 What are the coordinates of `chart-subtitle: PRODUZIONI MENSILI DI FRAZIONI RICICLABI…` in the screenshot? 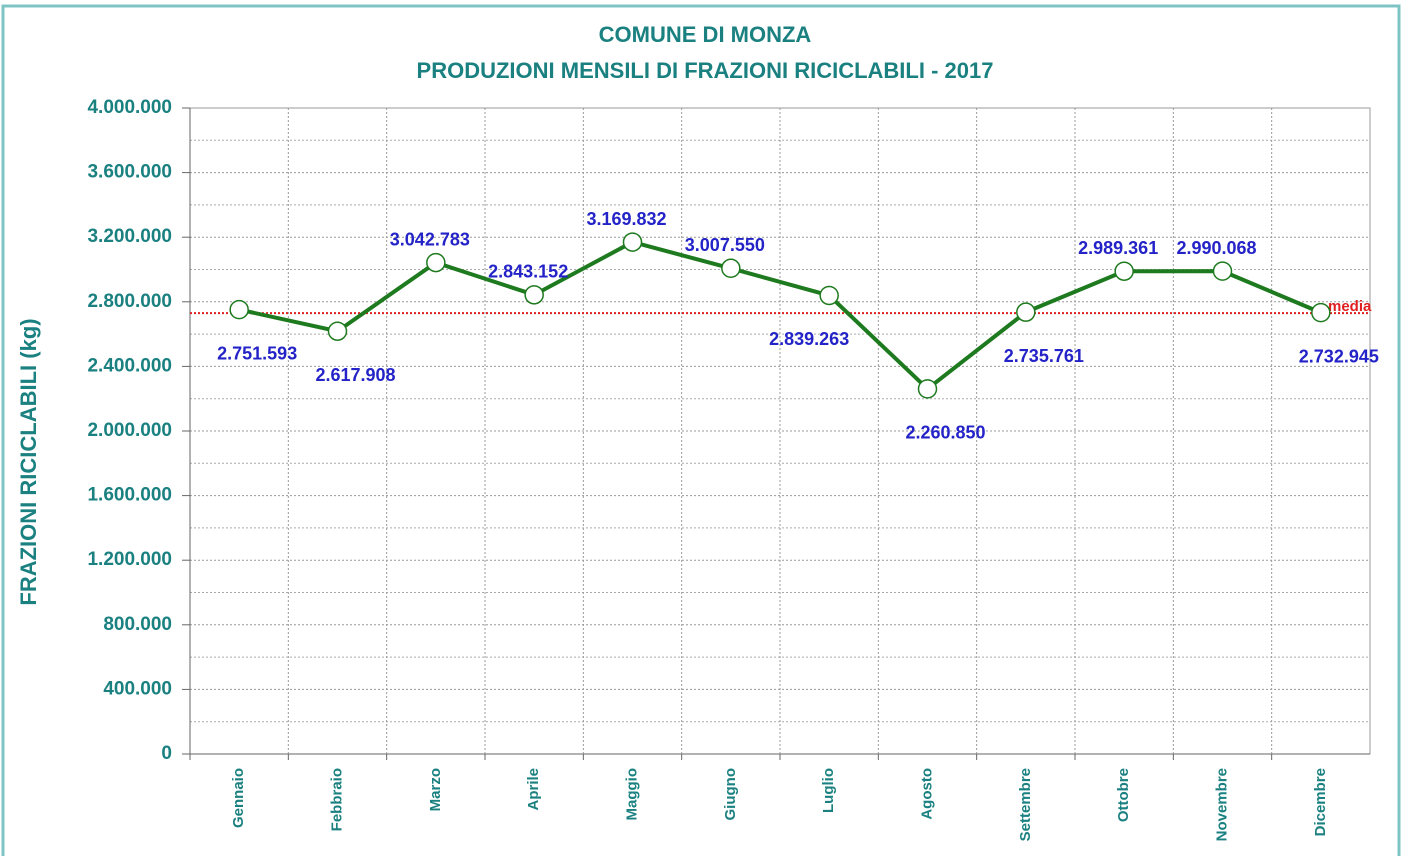 It's located at (705, 70).